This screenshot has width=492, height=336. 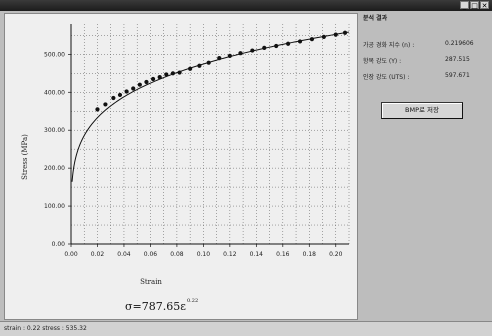 I want to click on tensile-strength-row: 인장 강도 (UTS) : 597.671, so click(x=416, y=76).